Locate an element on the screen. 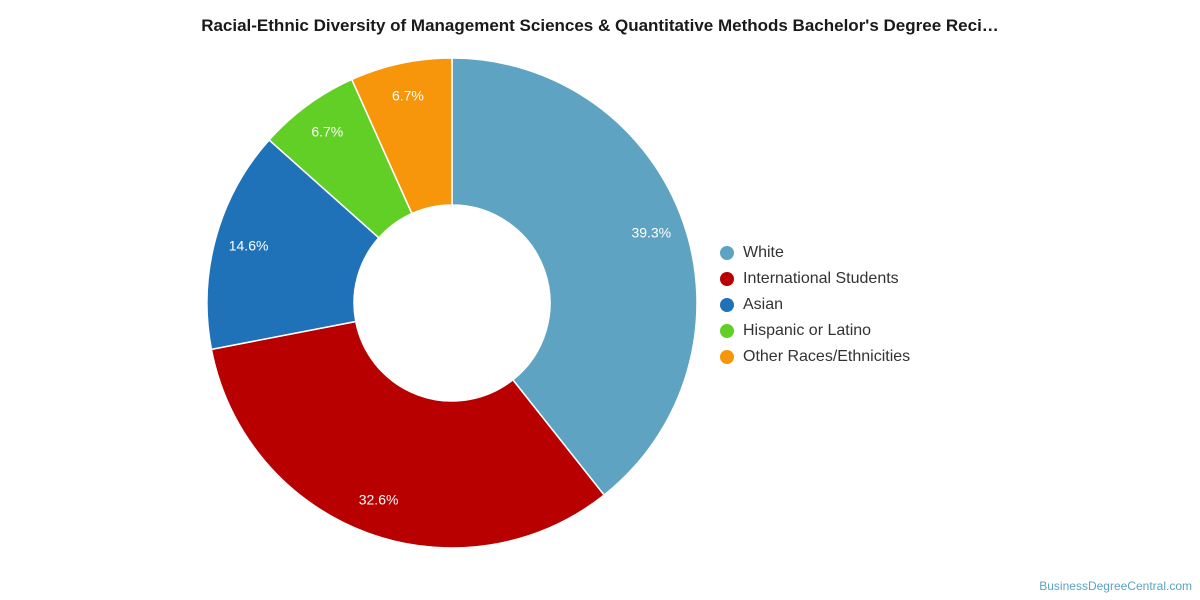  legend-label: Asian is located at coordinates (763, 304).